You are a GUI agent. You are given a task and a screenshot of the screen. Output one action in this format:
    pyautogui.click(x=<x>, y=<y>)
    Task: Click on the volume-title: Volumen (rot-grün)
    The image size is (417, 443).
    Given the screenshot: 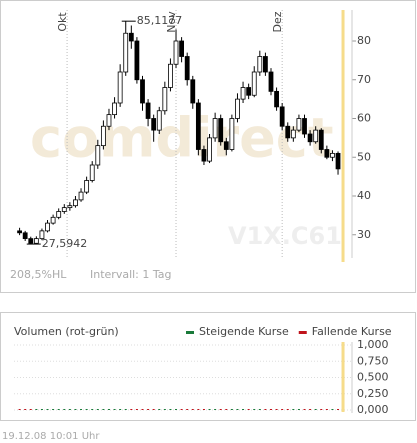 What is the action you would take?
    pyautogui.click(x=66, y=331)
    